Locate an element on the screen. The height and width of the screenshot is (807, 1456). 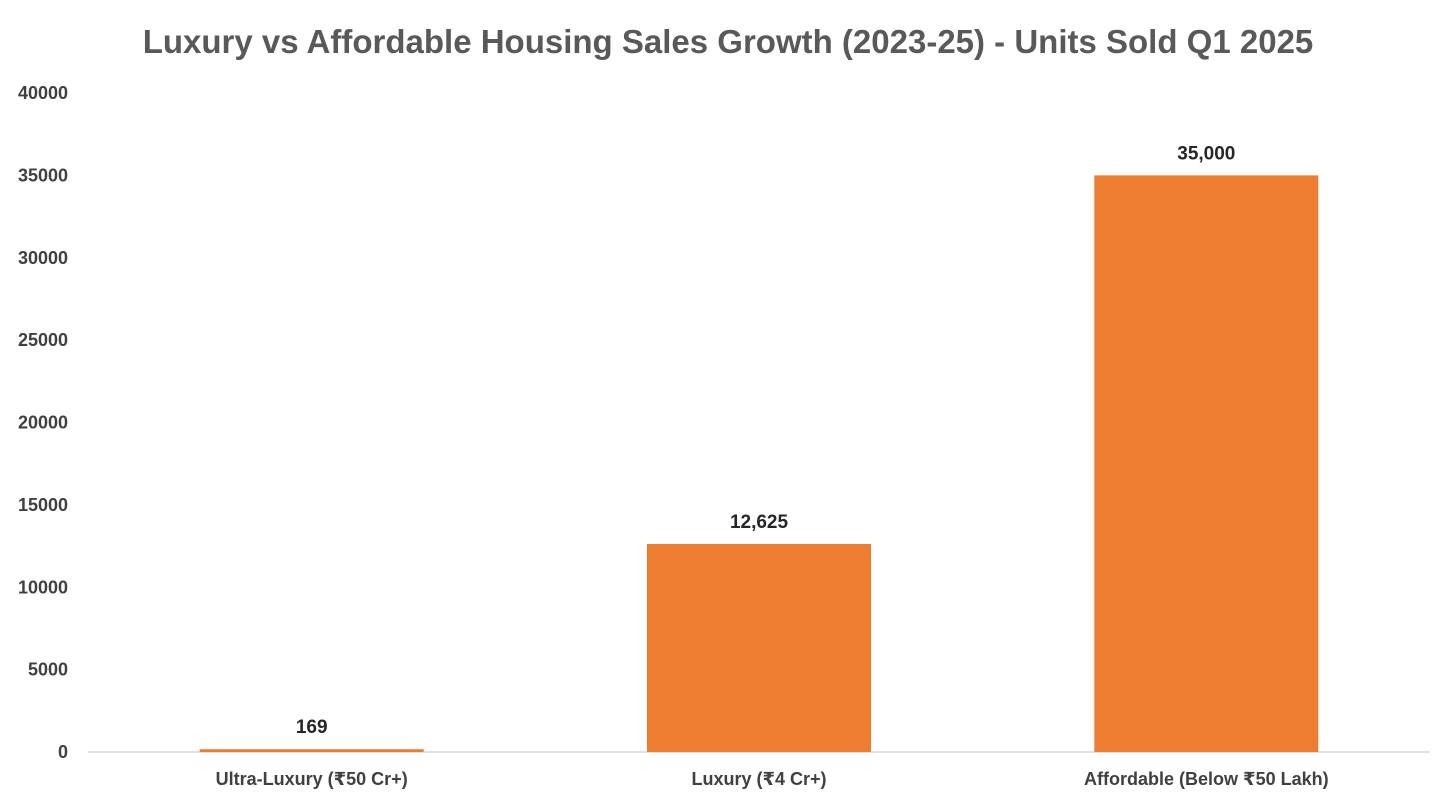
data-label: 12,625 is located at coordinates (759, 522).